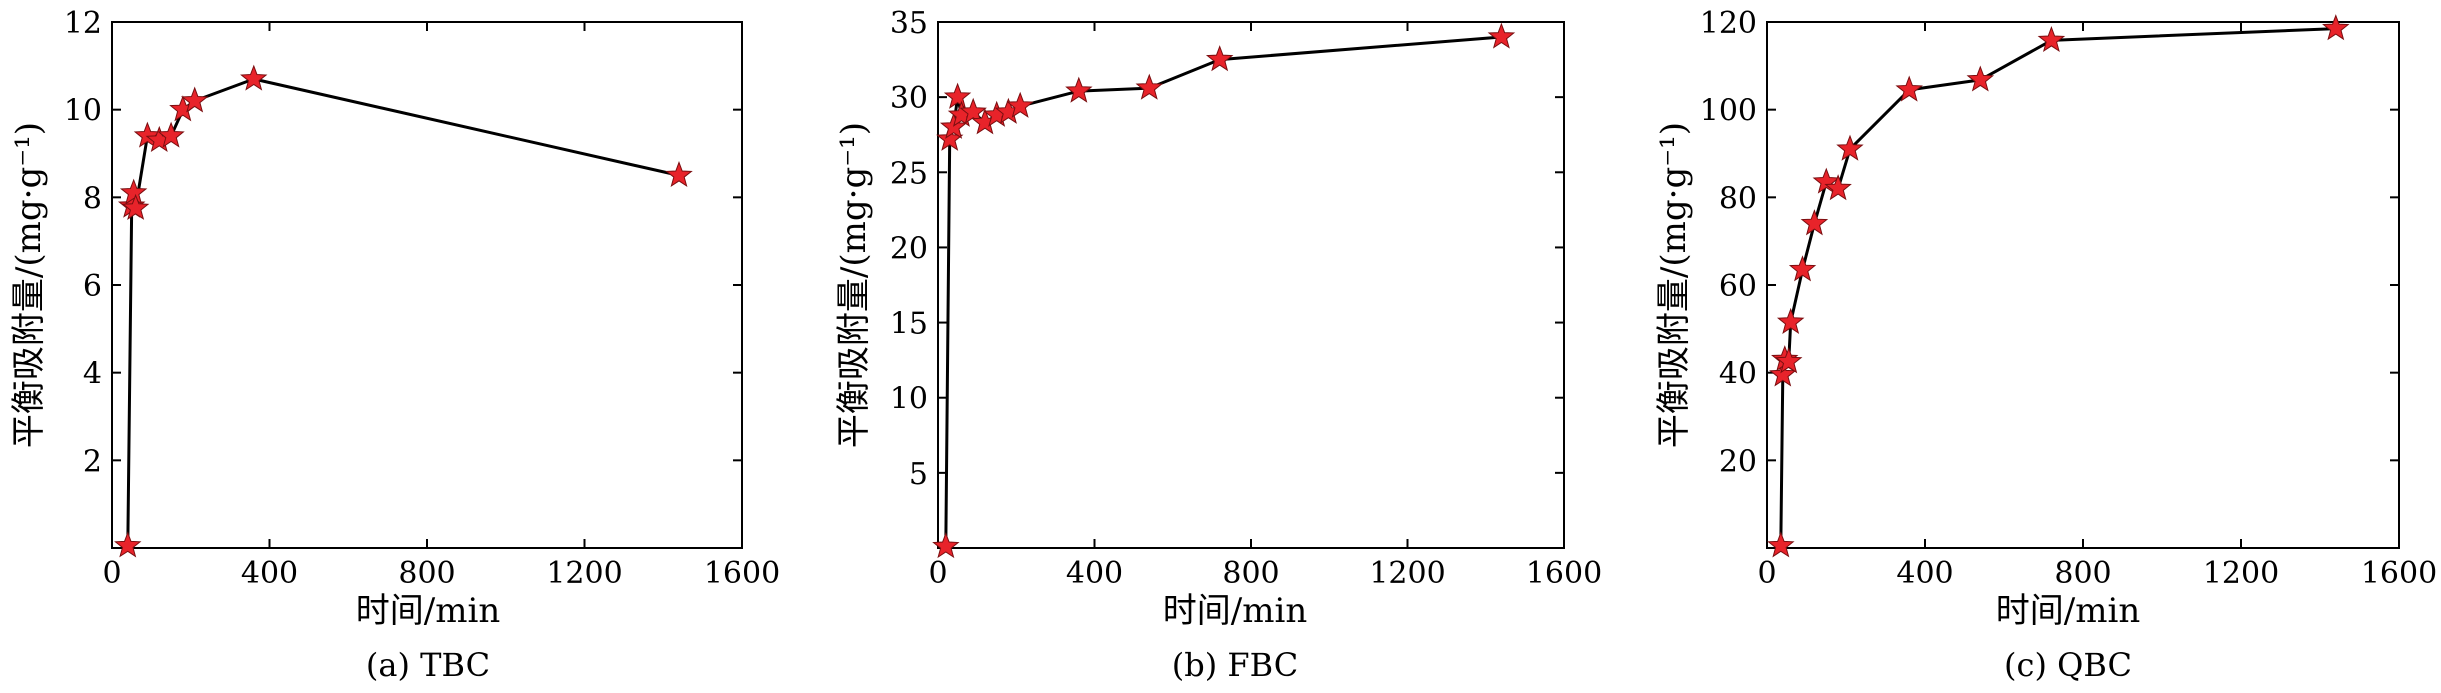 The image size is (2441, 693). What do you see at coordinates (92, 286) in the screenshot?
I see `y-tick-label: 6` at bounding box center [92, 286].